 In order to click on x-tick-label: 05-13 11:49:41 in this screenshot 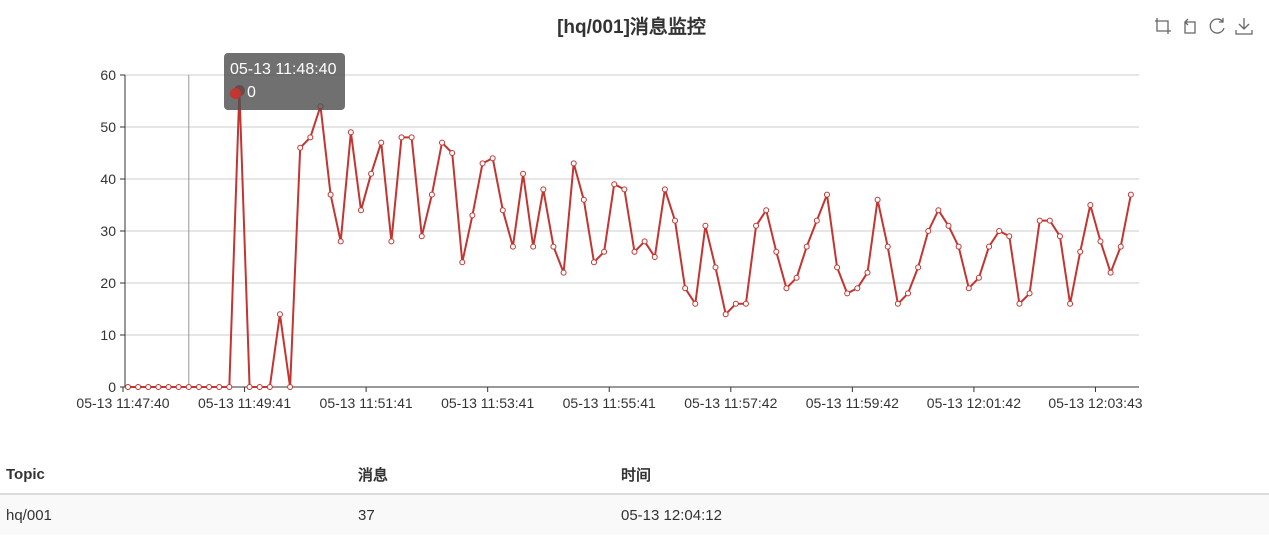, I will do `click(244, 403)`.